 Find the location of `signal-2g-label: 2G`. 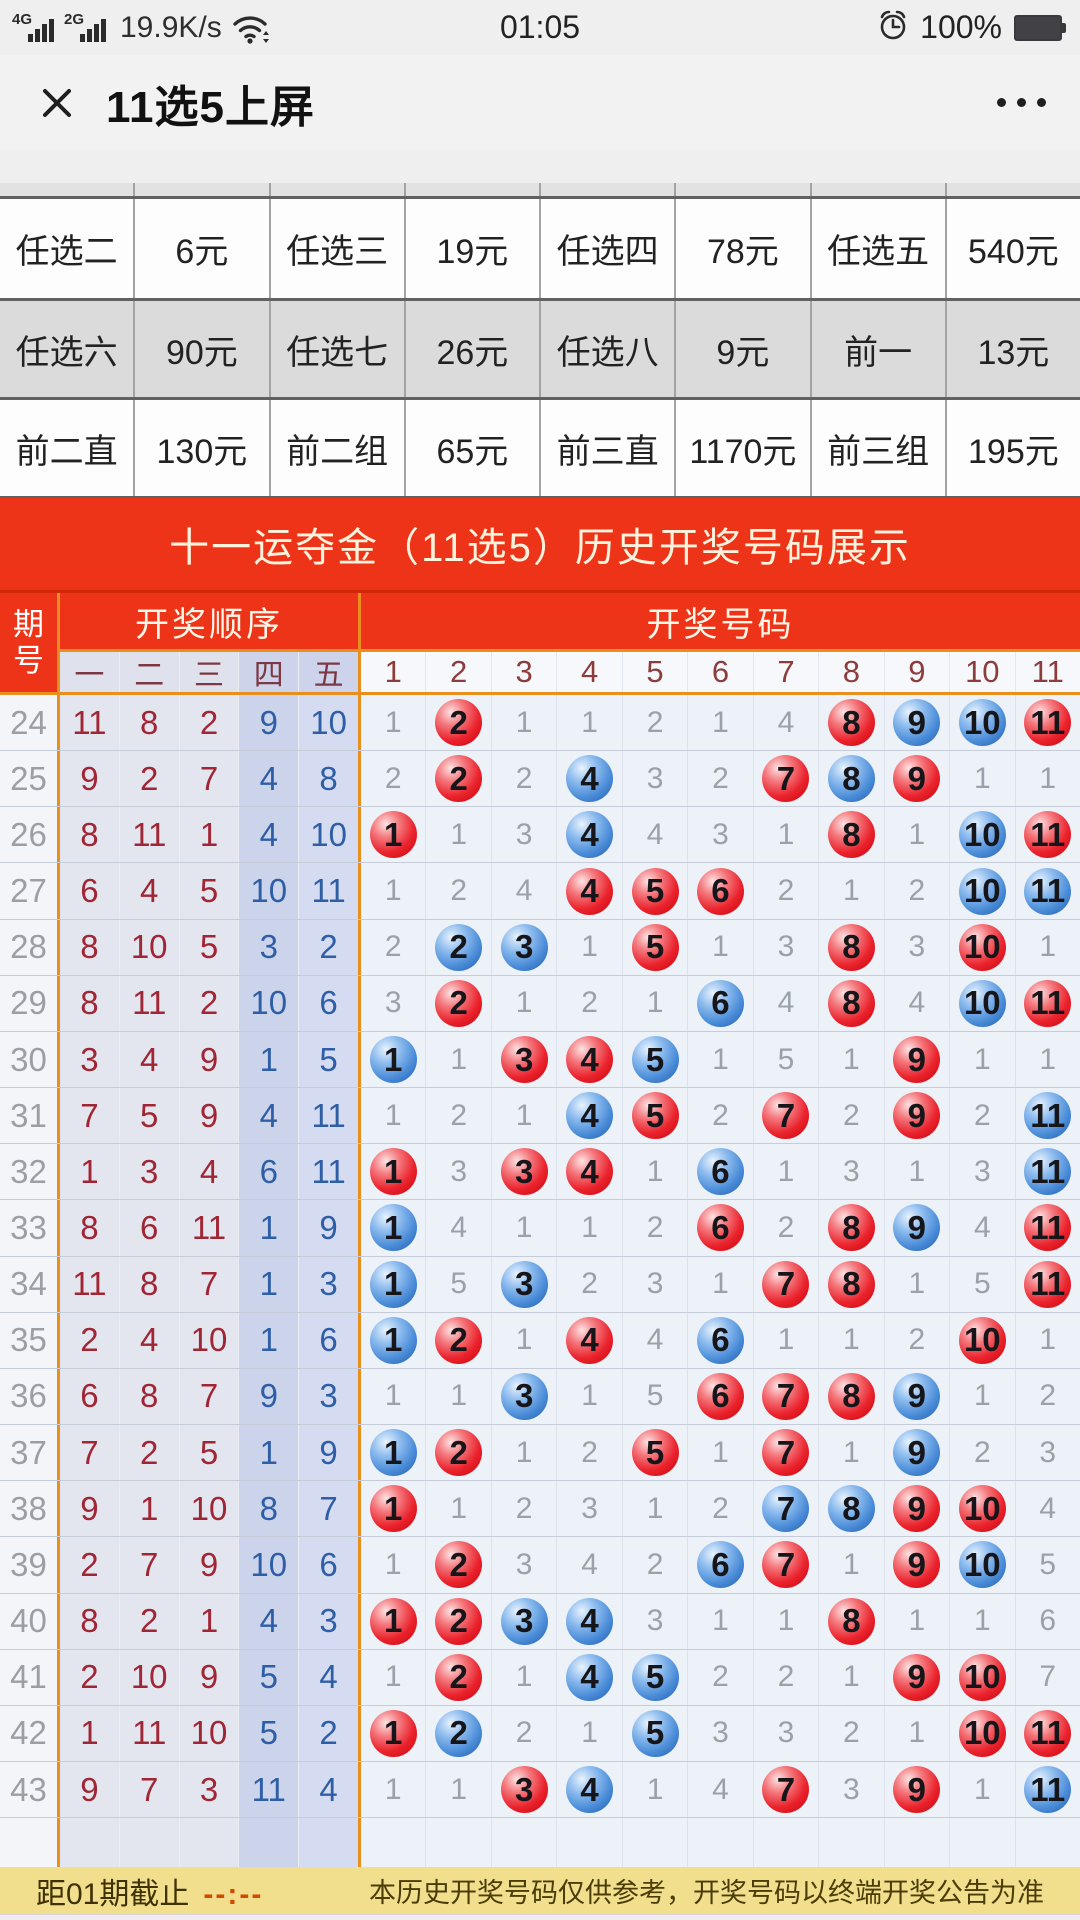

signal-2g-label: 2G is located at coordinates (74, 19).